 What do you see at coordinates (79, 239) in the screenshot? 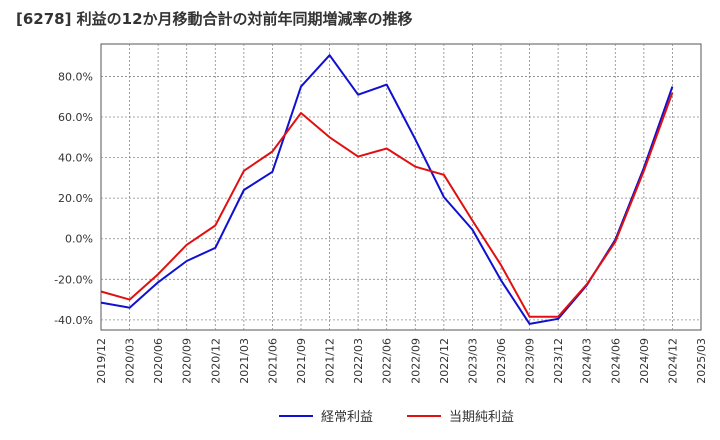
I see `y-tick-label: 0.0%` at bounding box center [79, 239].